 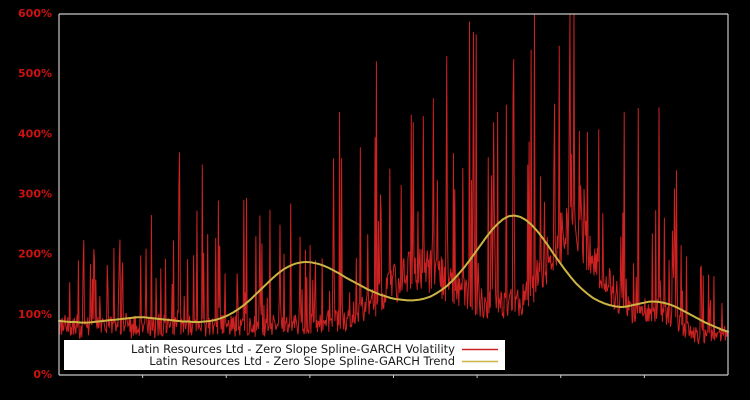 I want to click on y-tick-label: 100%, so click(x=35, y=314).